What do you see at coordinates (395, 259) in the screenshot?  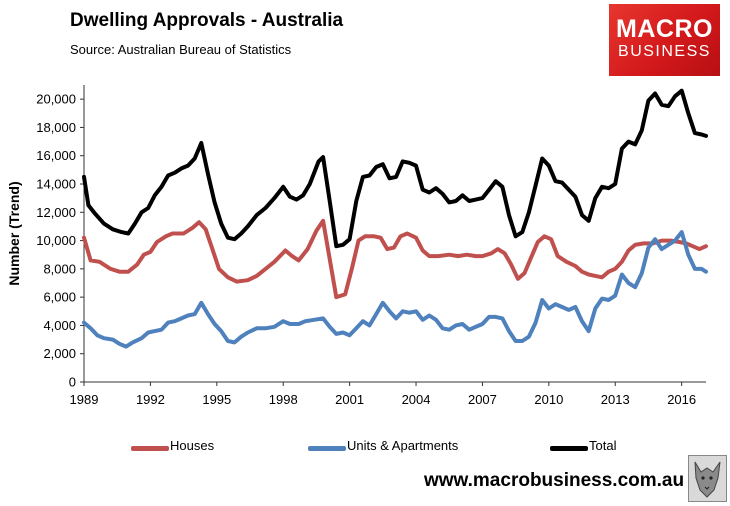 I see `series-line-houses` at bounding box center [395, 259].